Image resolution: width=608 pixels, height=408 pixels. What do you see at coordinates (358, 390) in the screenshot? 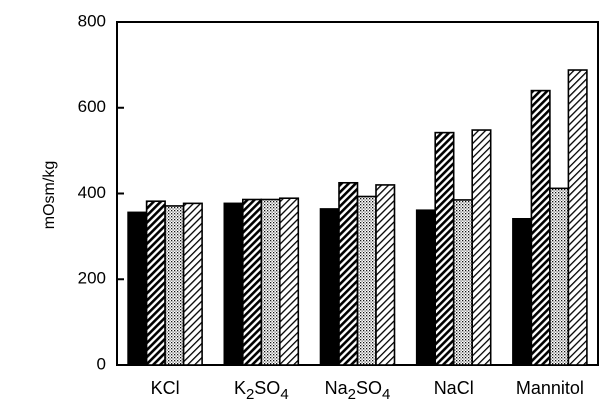
I see `x-category-label: Na2SO4` at bounding box center [358, 390].